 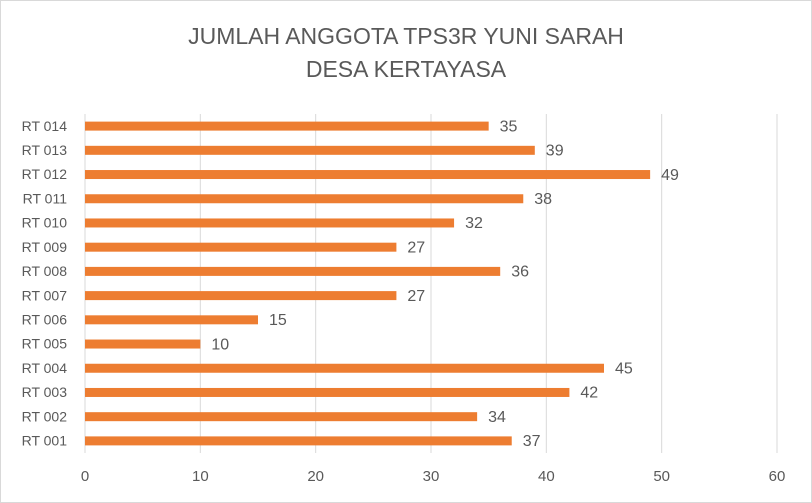 What do you see at coordinates (45, 247) in the screenshot?
I see `y-tick-label: RT 009` at bounding box center [45, 247].